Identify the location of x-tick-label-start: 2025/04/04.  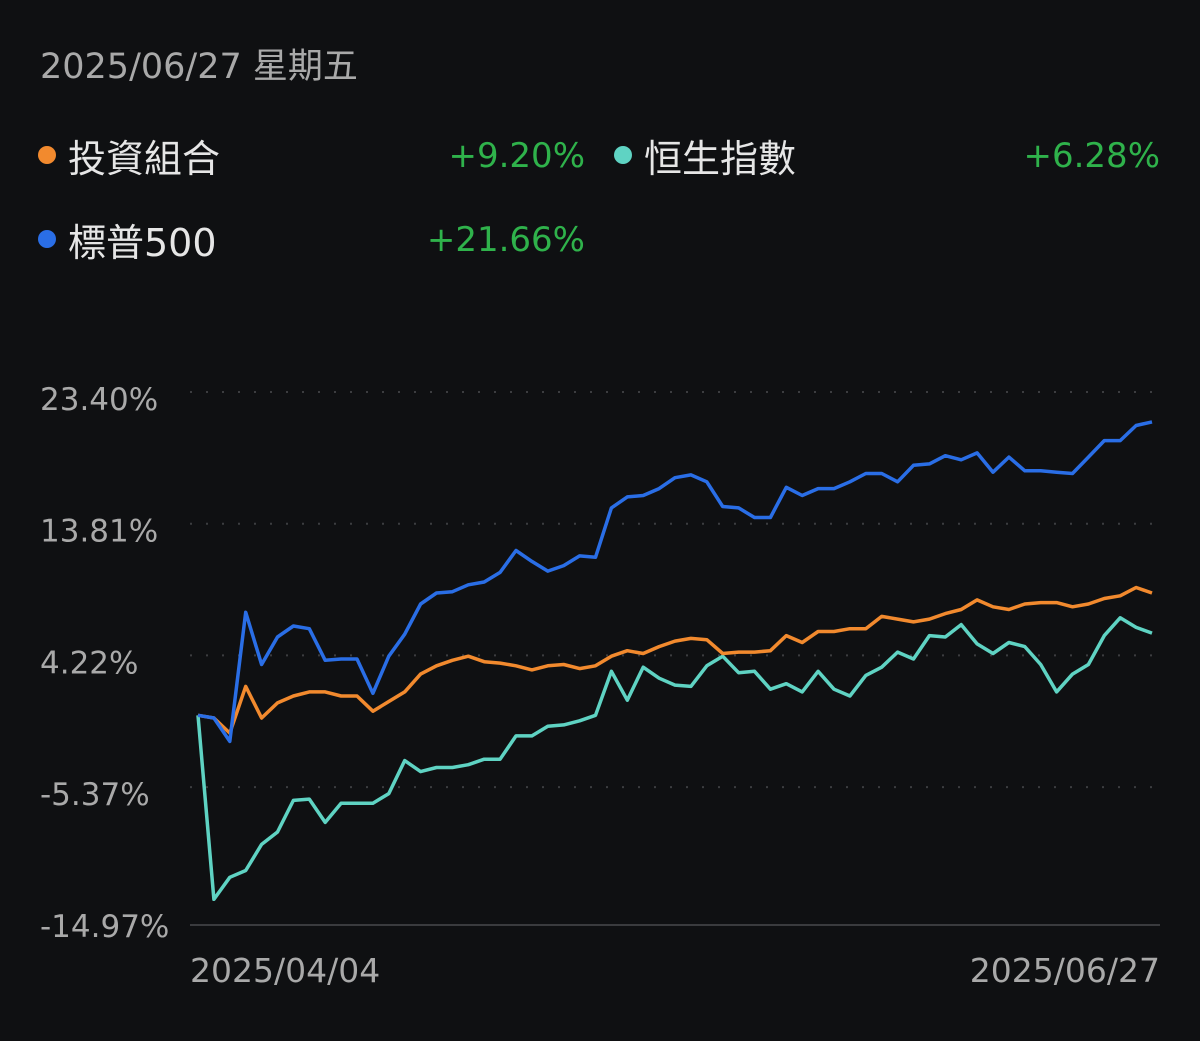
(285, 970).